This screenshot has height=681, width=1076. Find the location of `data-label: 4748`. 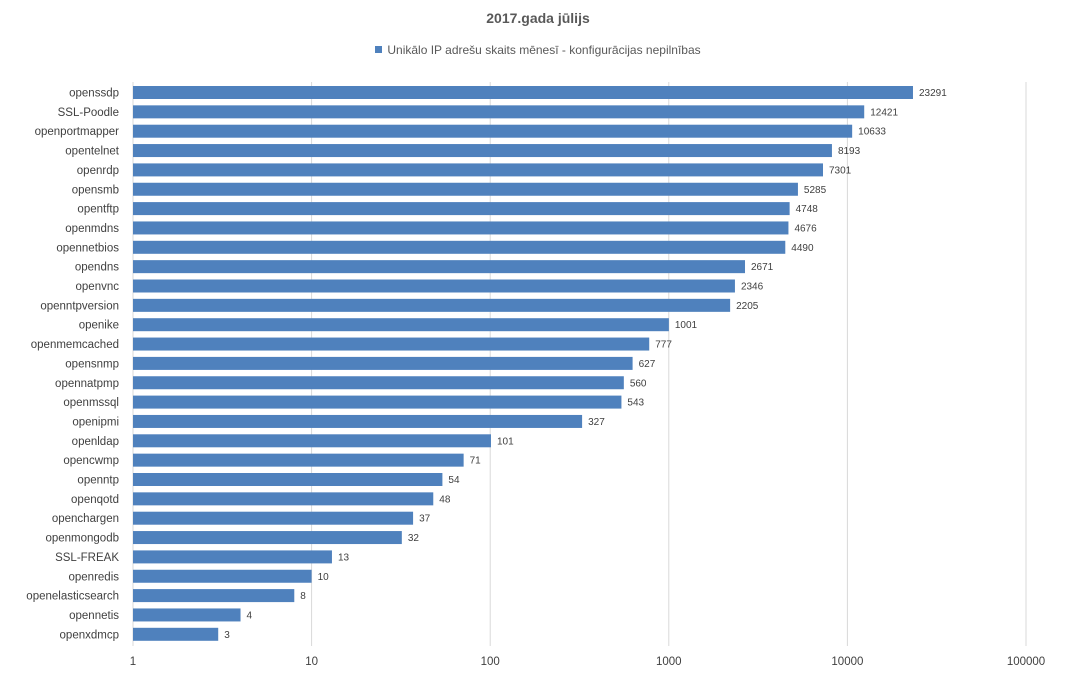

data-label: 4748 is located at coordinates (807, 209).